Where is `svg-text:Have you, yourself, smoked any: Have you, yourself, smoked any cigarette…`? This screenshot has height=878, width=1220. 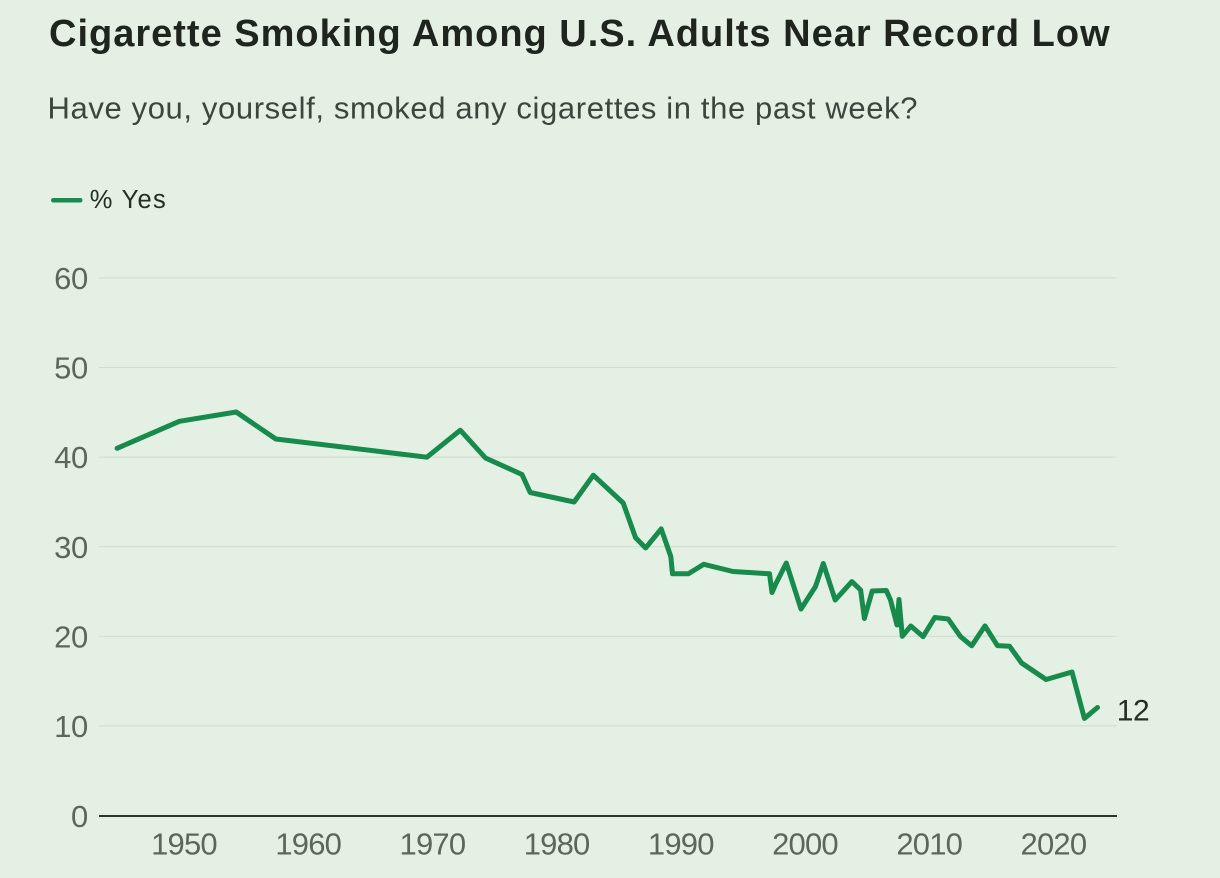 svg-text:Have you, yourself, smoked any: Have you, yourself, smoked any cigarette… is located at coordinates (483, 107).